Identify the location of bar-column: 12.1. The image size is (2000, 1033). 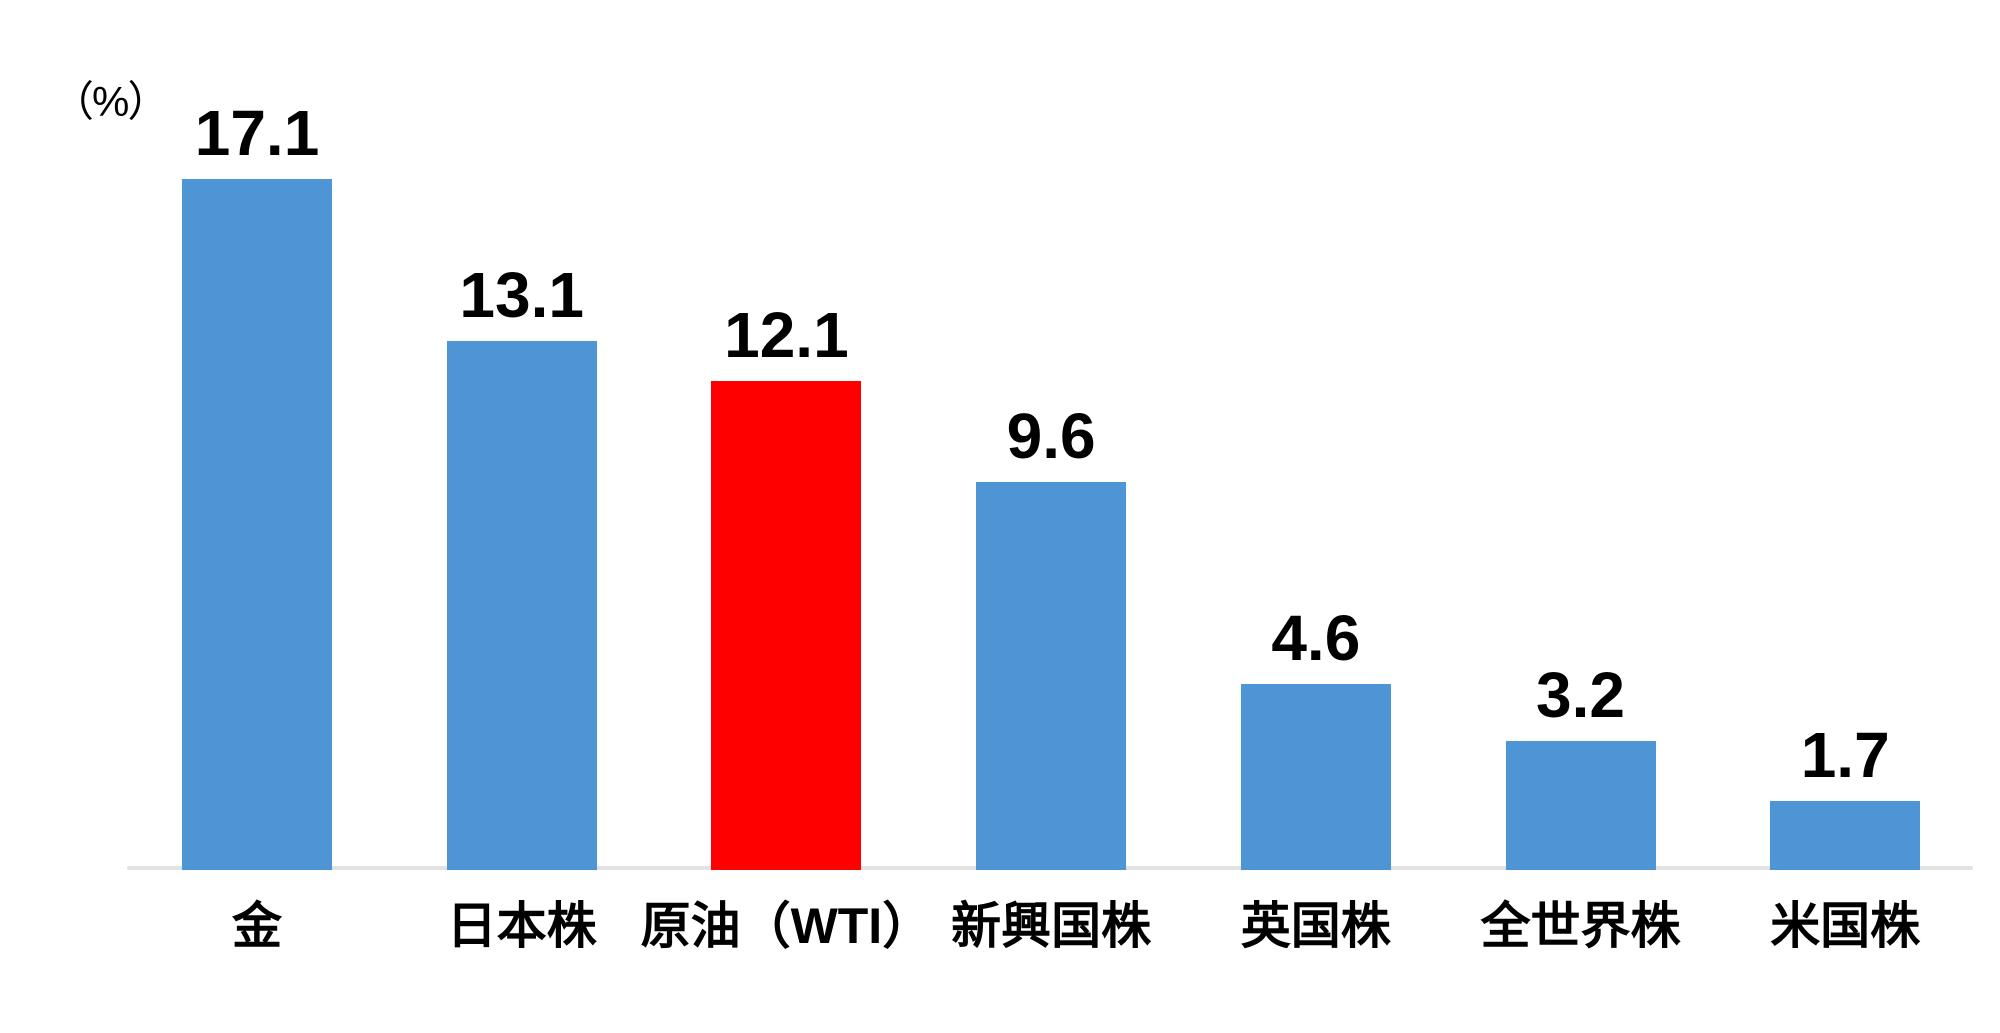
(786, 435).